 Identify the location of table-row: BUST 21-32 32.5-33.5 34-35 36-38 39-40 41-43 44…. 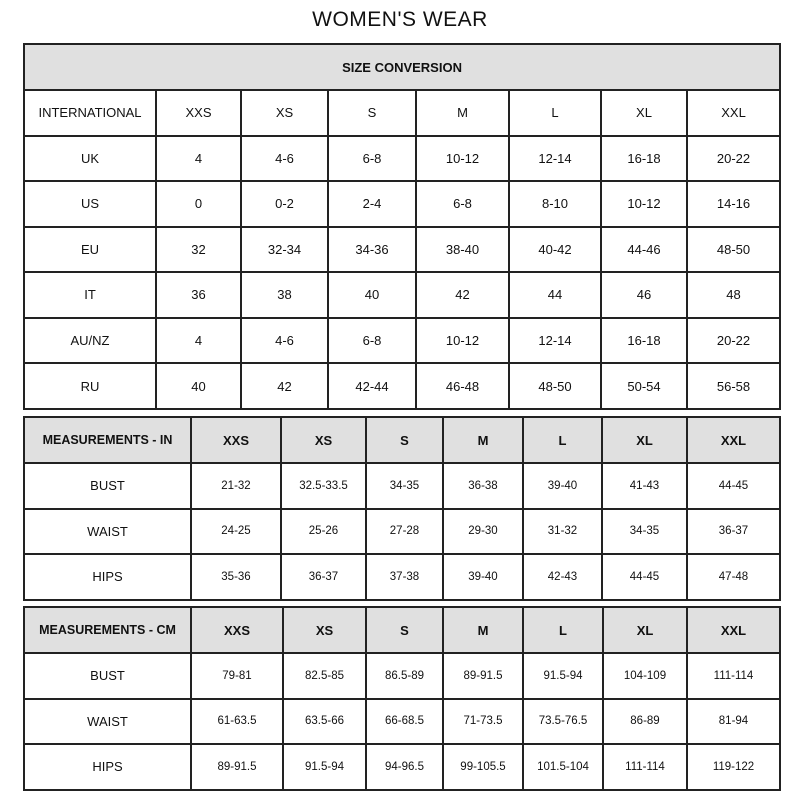
(402, 486).